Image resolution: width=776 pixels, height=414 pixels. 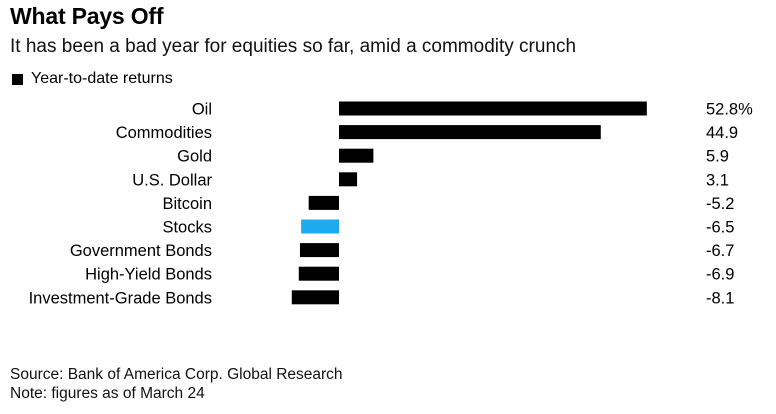 What do you see at coordinates (720, 298) in the screenshot?
I see `value-label: -8.1` at bounding box center [720, 298].